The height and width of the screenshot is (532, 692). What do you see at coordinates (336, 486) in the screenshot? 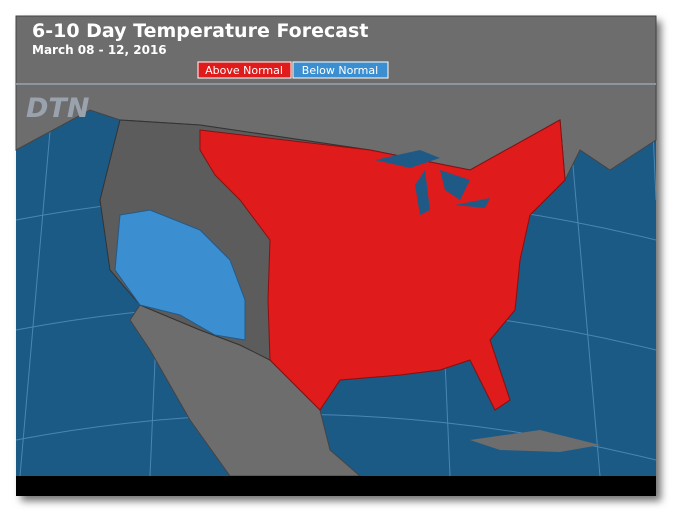
I see `footer-bar` at bounding box center [336, 486].